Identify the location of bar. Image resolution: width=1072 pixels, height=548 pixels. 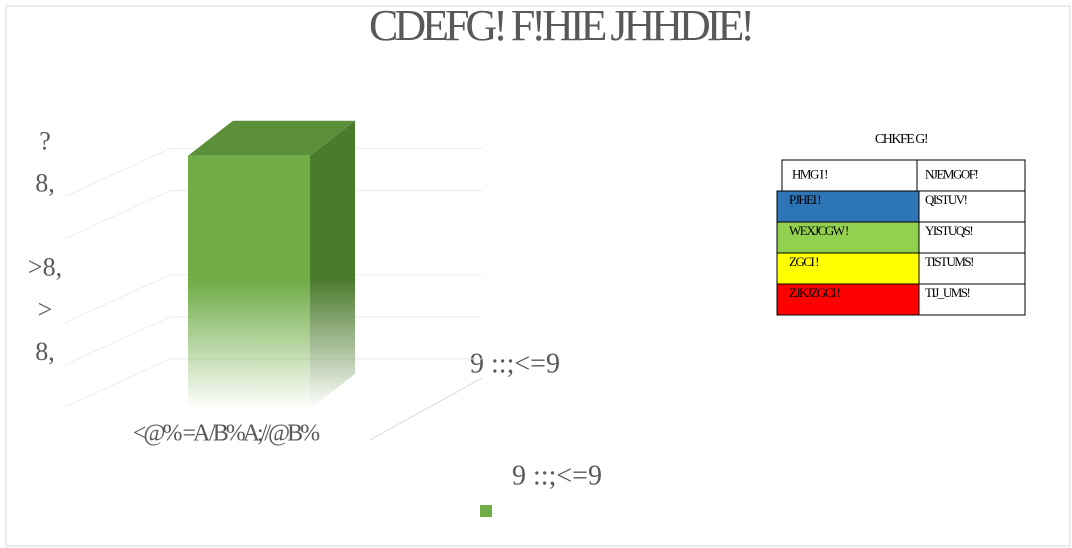
(271, 264).